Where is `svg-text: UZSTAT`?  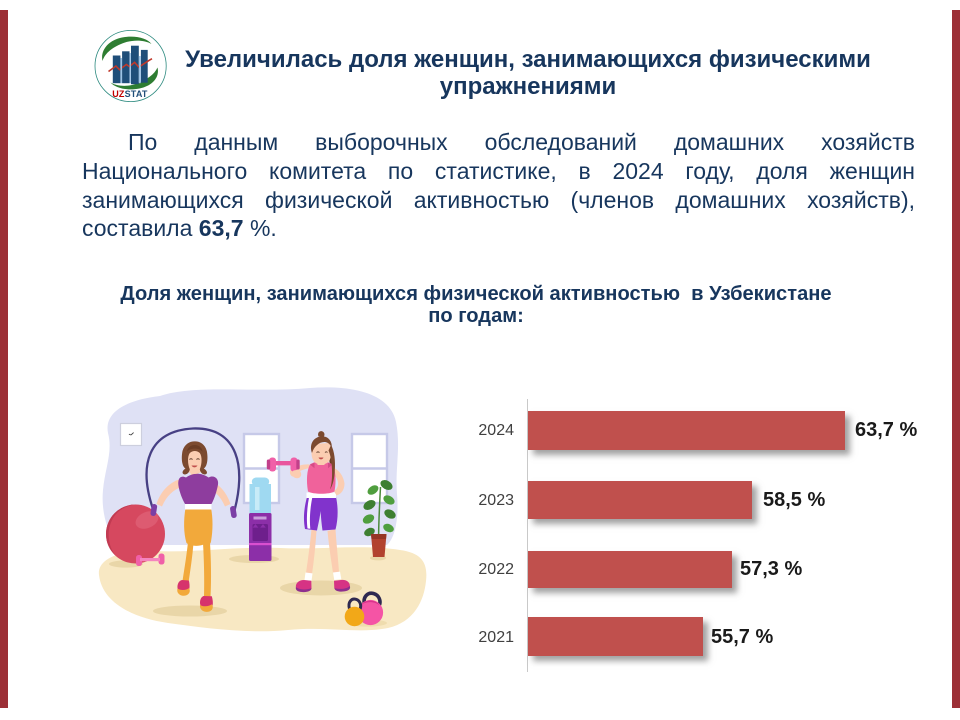
svg-text: UZSTAT is located at coordinates (130, 94).